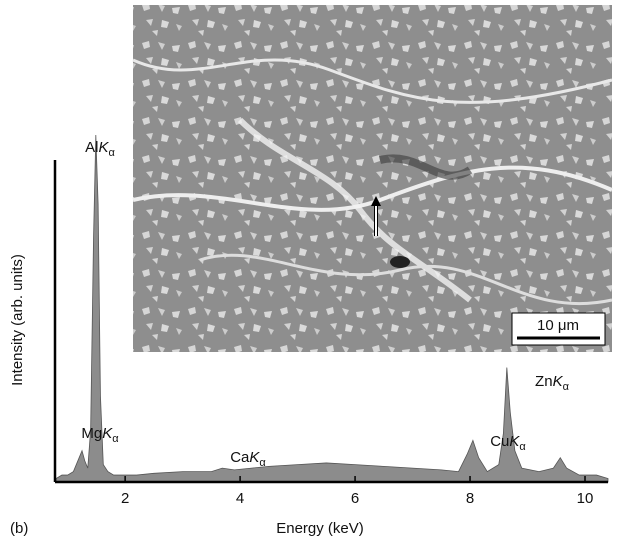  I want to click on y-axis-title: Intensity (arb. units), so click(17, 320).